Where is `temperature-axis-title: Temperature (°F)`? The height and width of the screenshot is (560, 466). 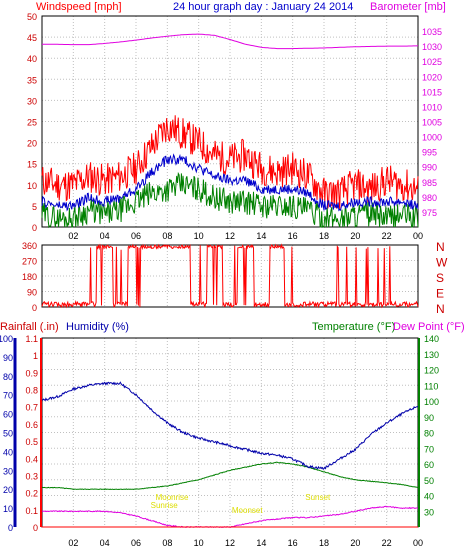 temperature-axis-title: Temperature (°F) is located at coordinates (353, 327).